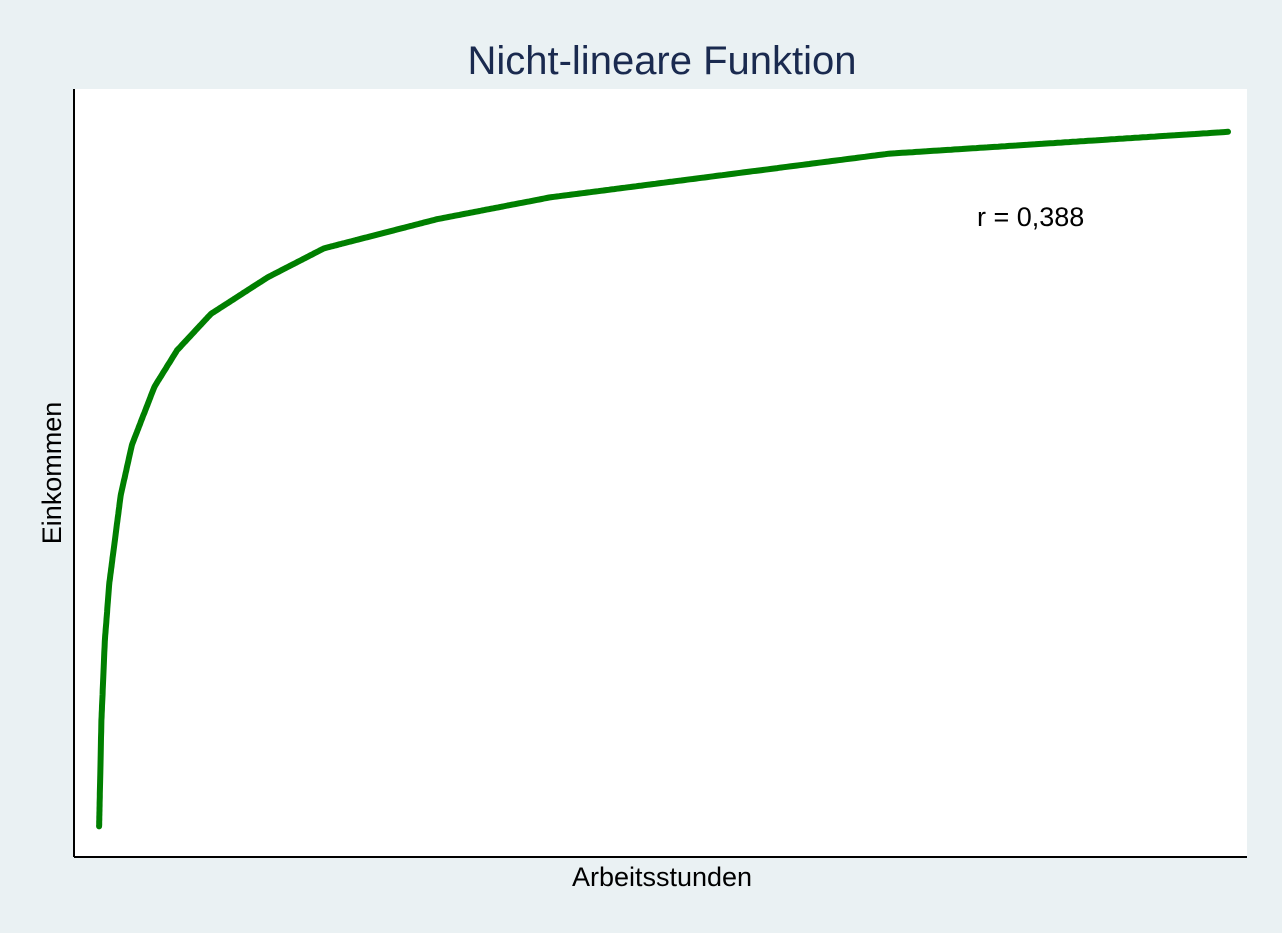 The image size is (1282, 933). What do you see at coordinates (1030, 217) in the screenshot?
I see `correlation-annotation: r = 0,388` at bounding box center [1030, 217].